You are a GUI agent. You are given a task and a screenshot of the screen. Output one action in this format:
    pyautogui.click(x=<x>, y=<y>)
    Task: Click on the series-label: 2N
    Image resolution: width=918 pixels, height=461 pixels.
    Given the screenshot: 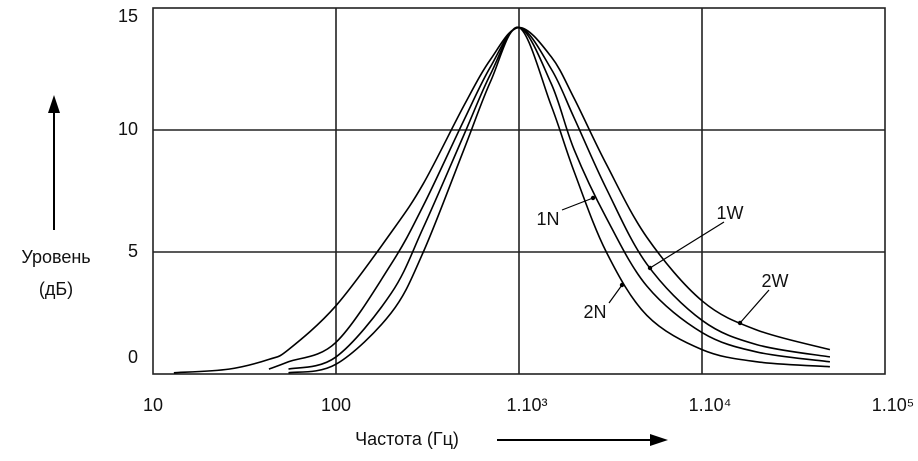 What is the action you would take?
    pyautogui.click(x=594, y=312)
    